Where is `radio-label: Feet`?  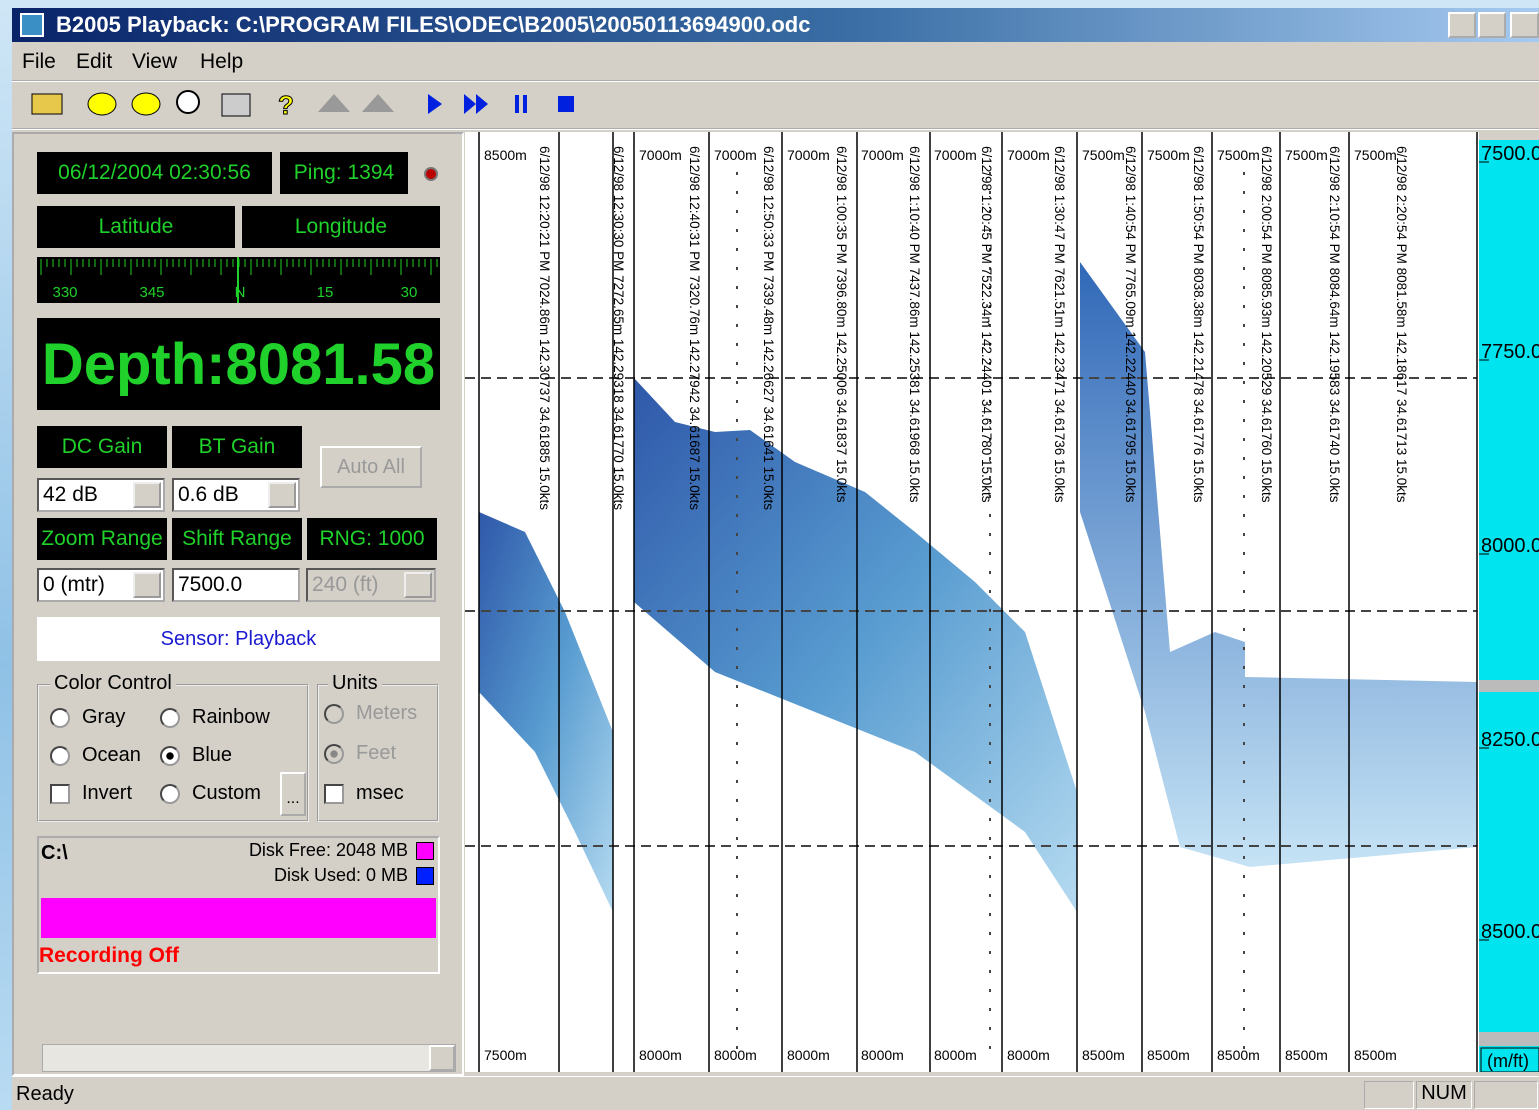 radio-label: Feet is located at coordinates (376, 753).